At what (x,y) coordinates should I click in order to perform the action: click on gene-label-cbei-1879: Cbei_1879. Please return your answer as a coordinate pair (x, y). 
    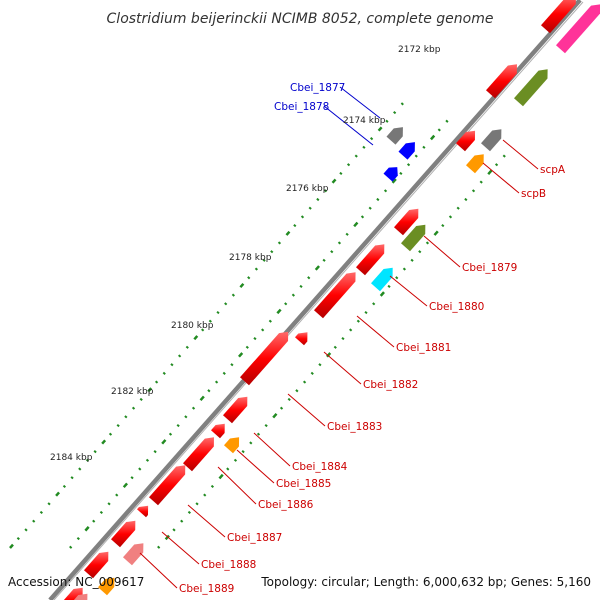
    Looking at the image, I should click on (489, 268).